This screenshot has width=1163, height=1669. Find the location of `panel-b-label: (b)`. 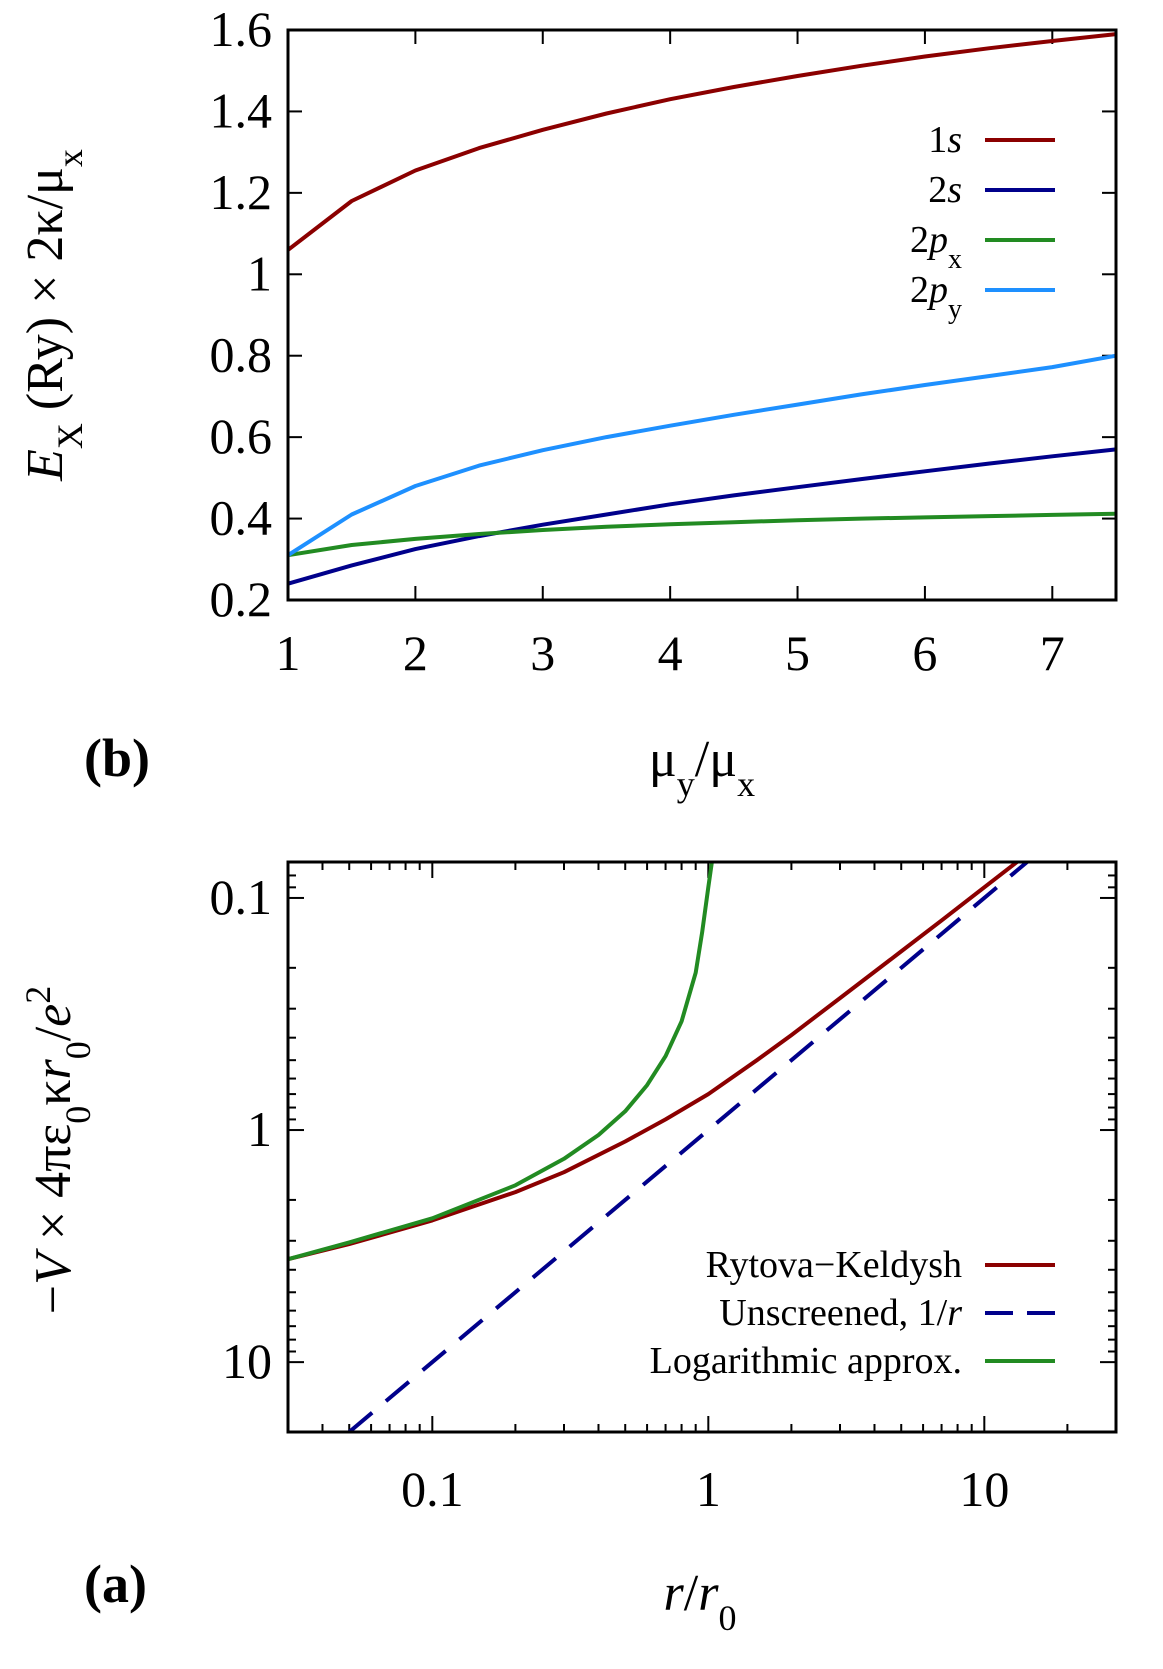

panel-b-label: (b) is located at coordinates (117, 758).